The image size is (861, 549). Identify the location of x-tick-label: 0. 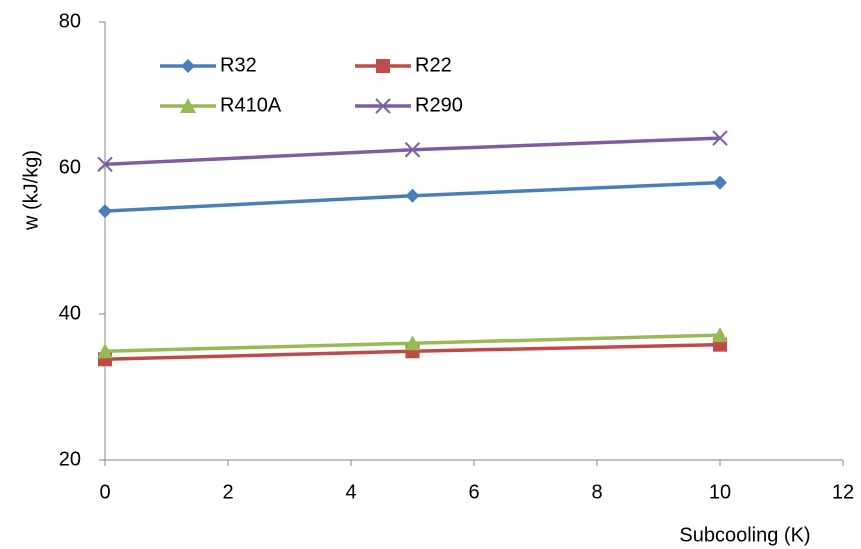
(104, 492).